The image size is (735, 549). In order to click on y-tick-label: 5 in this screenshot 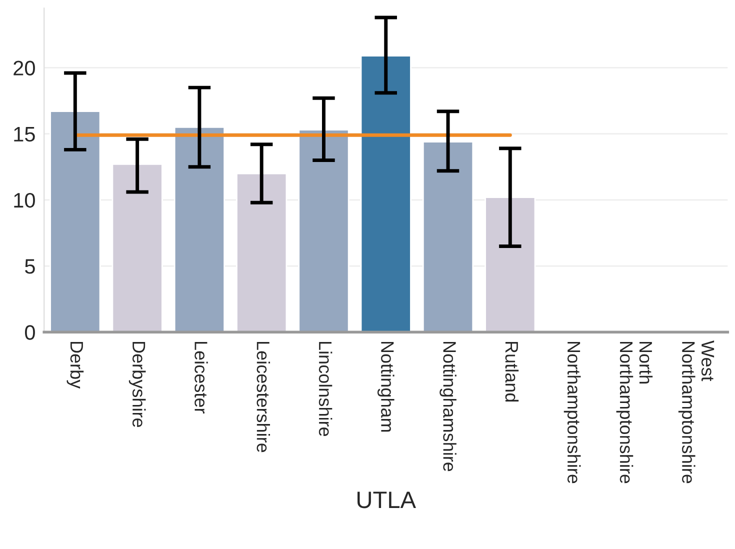, I will do `click(30, 266)`.